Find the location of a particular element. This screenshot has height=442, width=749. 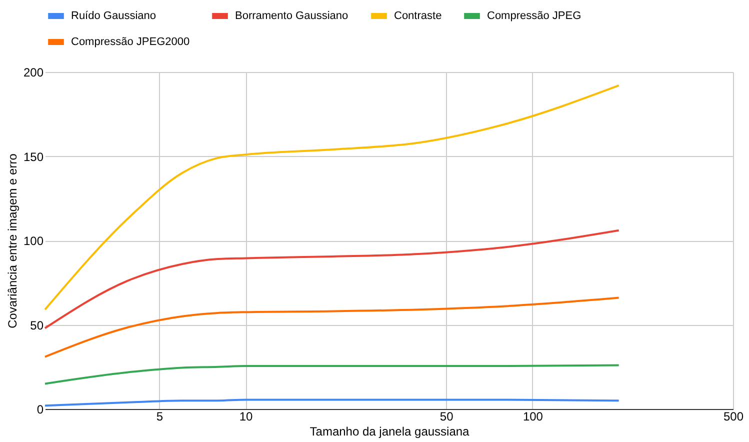

legend-label: Compressão JPEG2000 is located at coordinates (130, 42).